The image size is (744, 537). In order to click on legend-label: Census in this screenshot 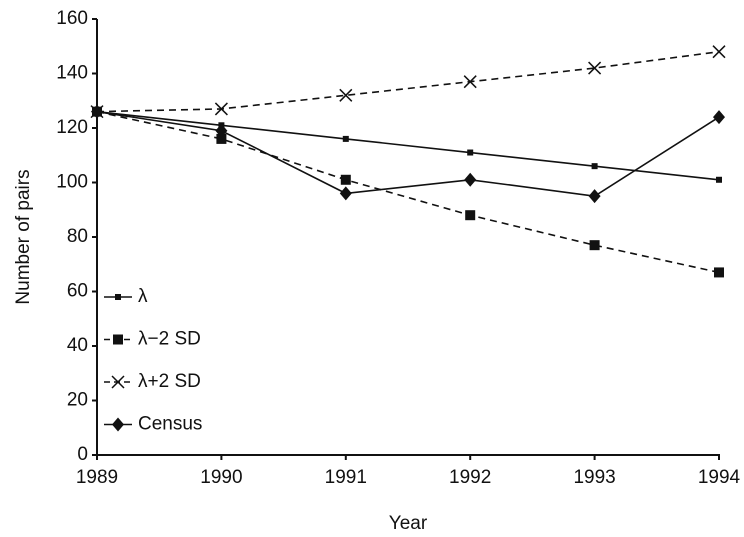, I will do `click(170, 424)`.